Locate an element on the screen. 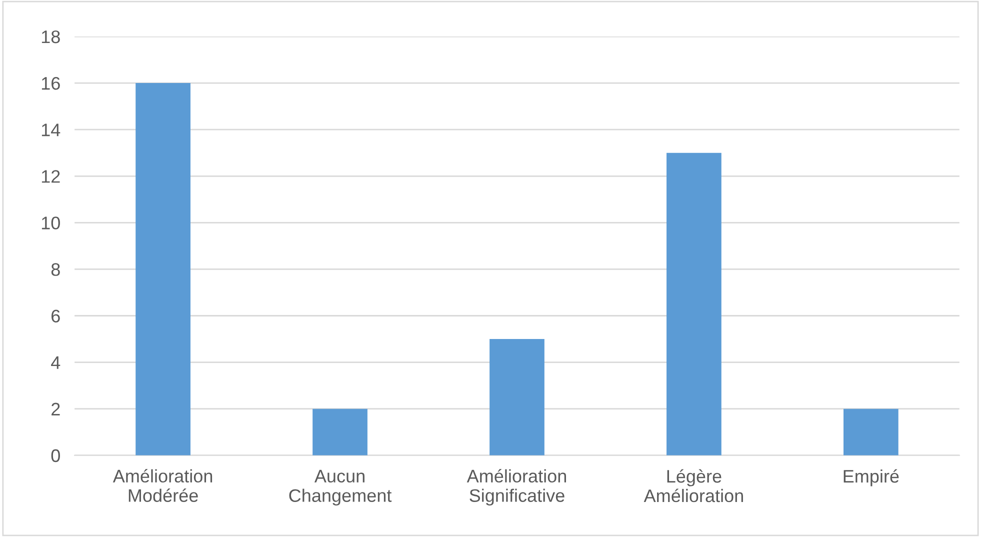 The image size is (981, 537). y-tick-label: 4 is located at coordinates (55, 362).